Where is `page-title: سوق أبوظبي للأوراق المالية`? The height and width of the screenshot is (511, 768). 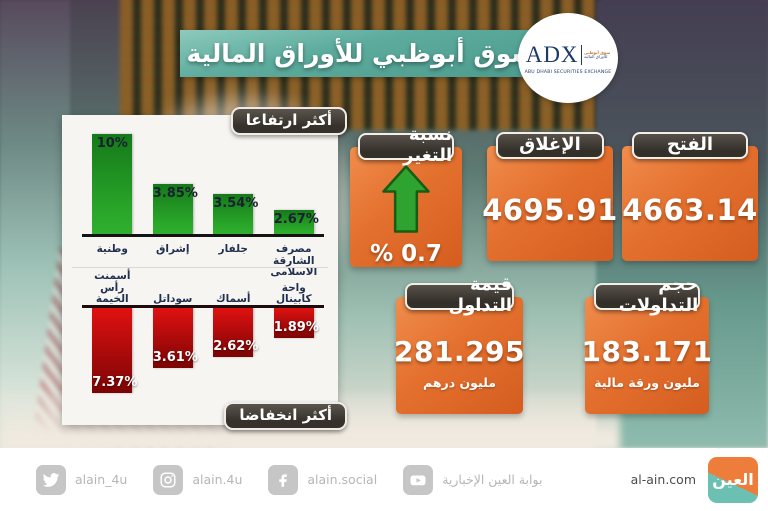 page-title: سوق أبوظبي للأوراق المالية is located at coordinates (361, 53).